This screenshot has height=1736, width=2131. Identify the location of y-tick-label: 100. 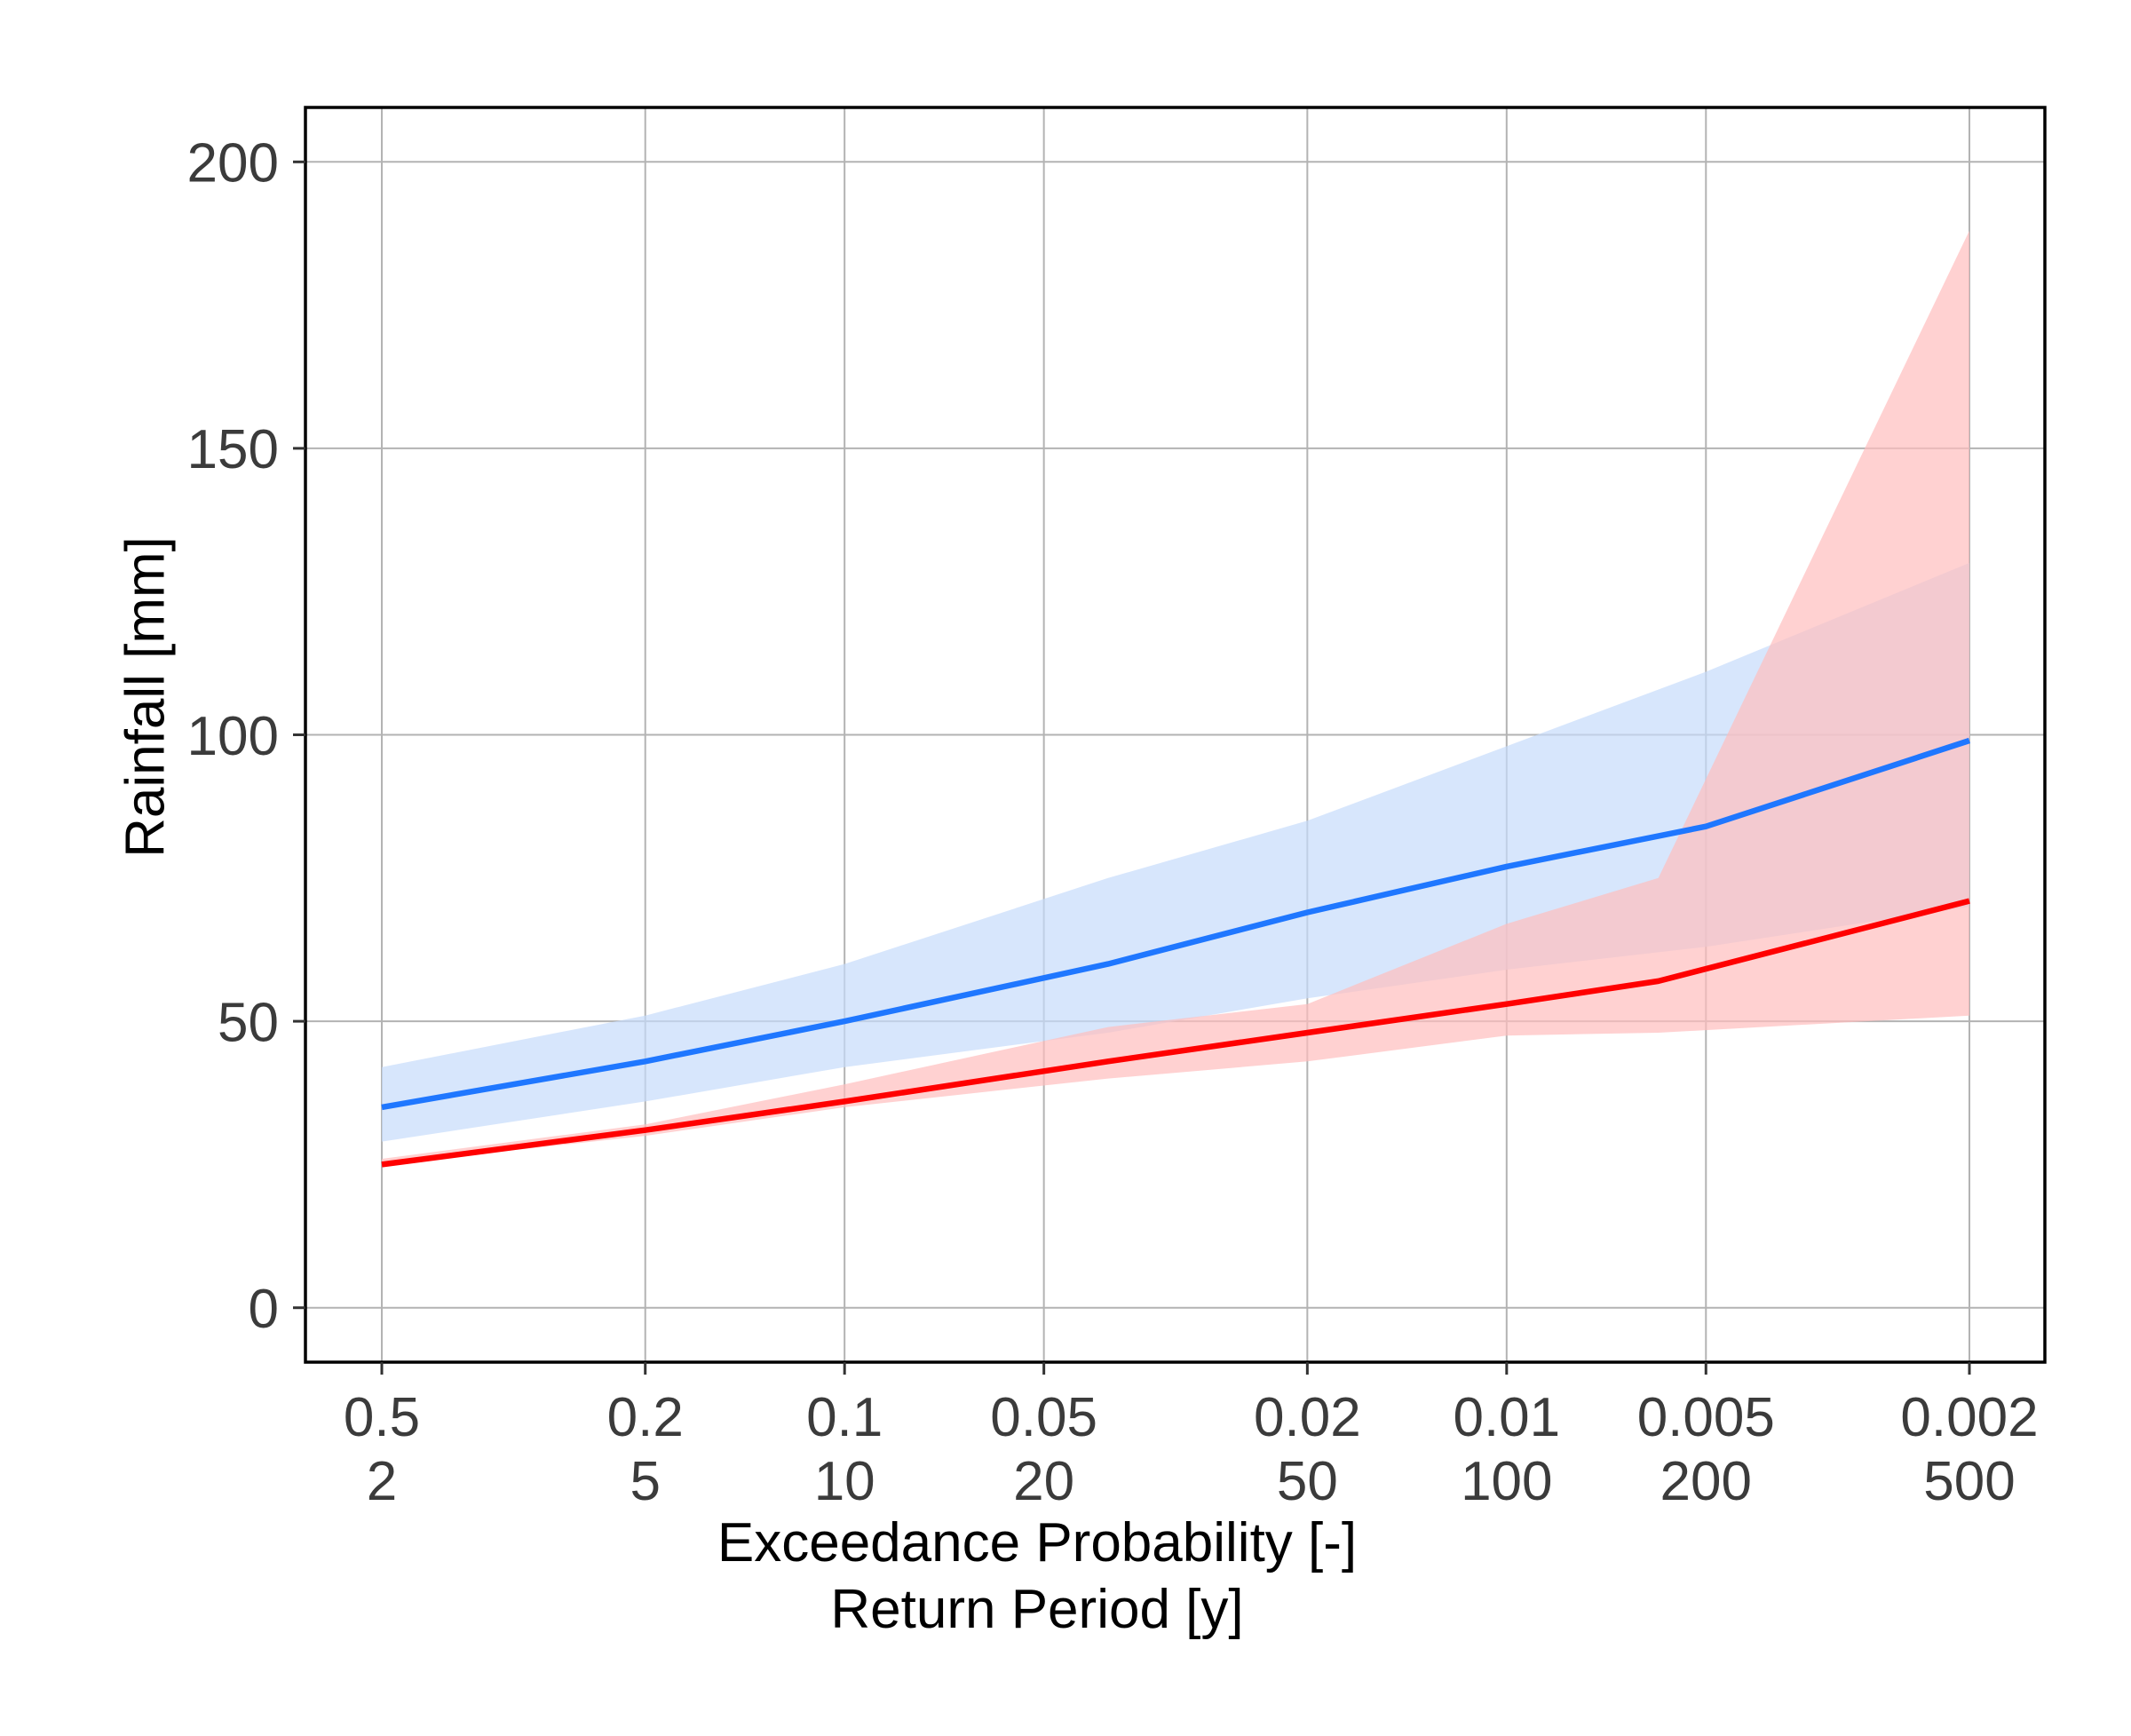
(233, 736).